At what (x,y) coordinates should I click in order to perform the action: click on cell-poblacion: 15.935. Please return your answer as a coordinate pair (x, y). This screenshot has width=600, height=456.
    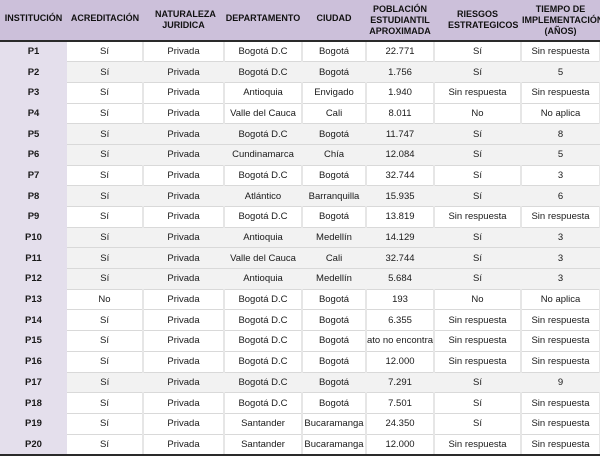
    Looking at the image, I should click on (400, 196).